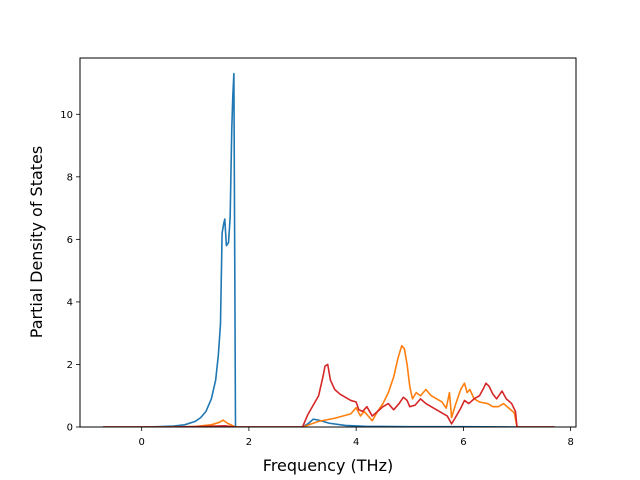 The image size is (640, 480). What do you see at coordinates (70, 272) in the screenshot?
I see `y-ticks: 0 2 4 6 8 10` at bounding box center [70, 272].